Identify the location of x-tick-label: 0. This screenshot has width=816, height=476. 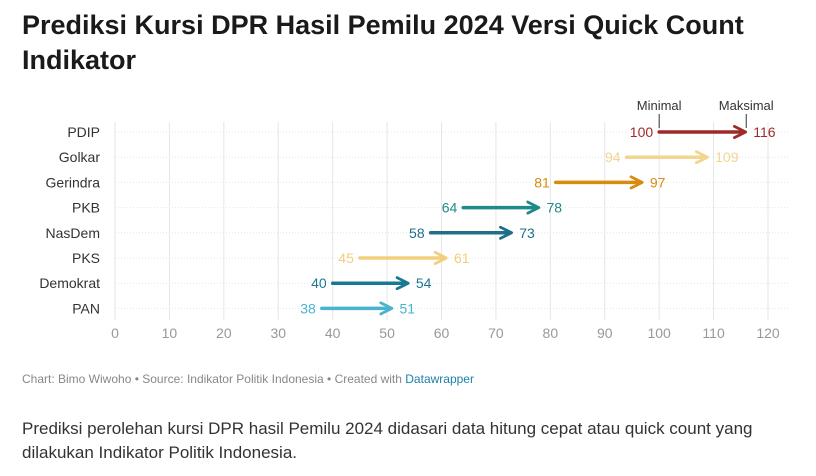
(115, 333).